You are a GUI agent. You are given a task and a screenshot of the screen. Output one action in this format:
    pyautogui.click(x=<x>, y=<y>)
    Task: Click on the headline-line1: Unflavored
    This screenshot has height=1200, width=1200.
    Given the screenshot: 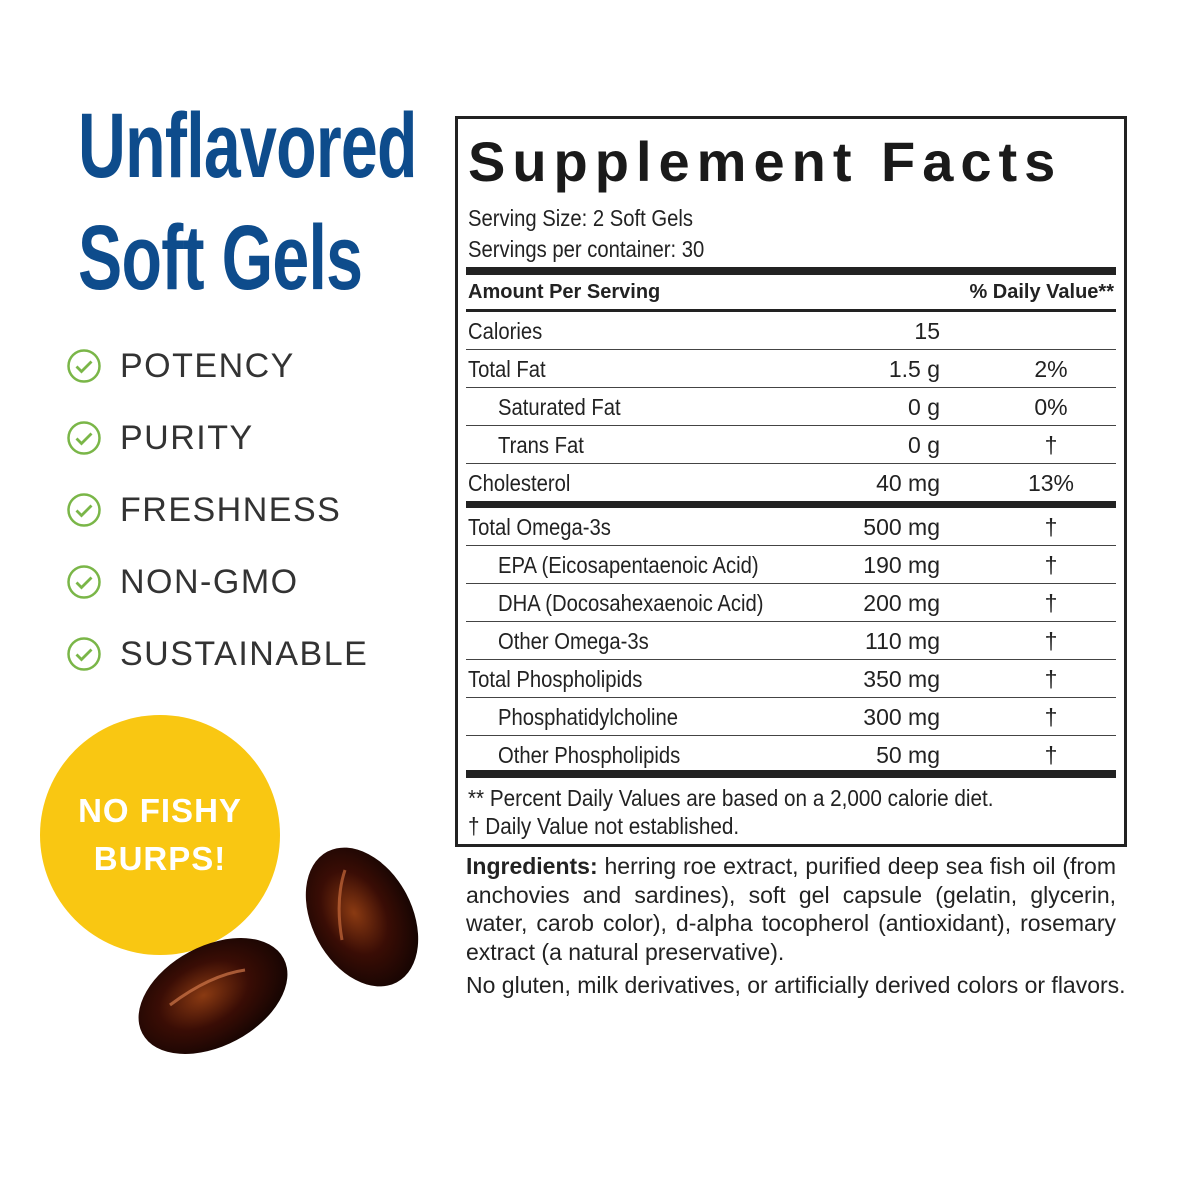 What is the action you would take?
    pyautogui.click(x=248, y=146)
    